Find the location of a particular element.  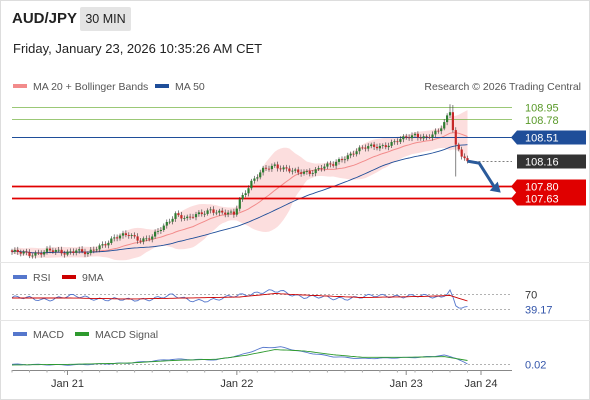

projection-arrow is located at coordinates (482, 175).